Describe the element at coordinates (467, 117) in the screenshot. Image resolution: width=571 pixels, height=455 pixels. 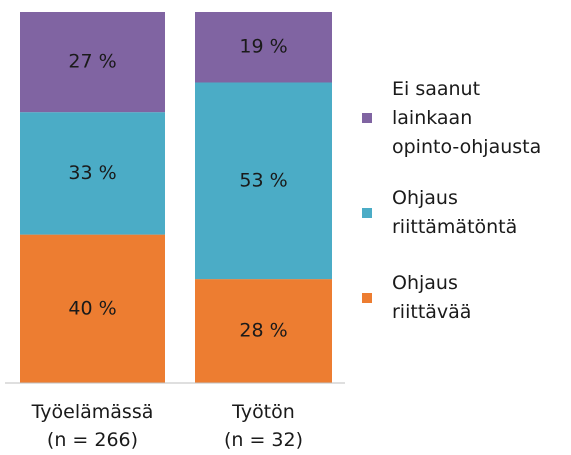
I see `legend-label: Ei saanut lainkaan opinto-ohjausta` at that location.